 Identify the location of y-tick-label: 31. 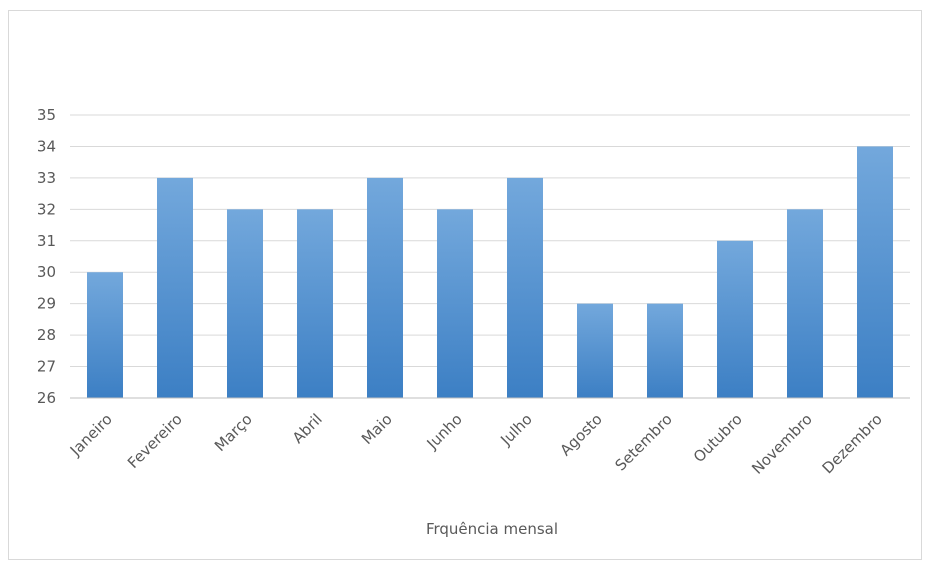
(46, 241).